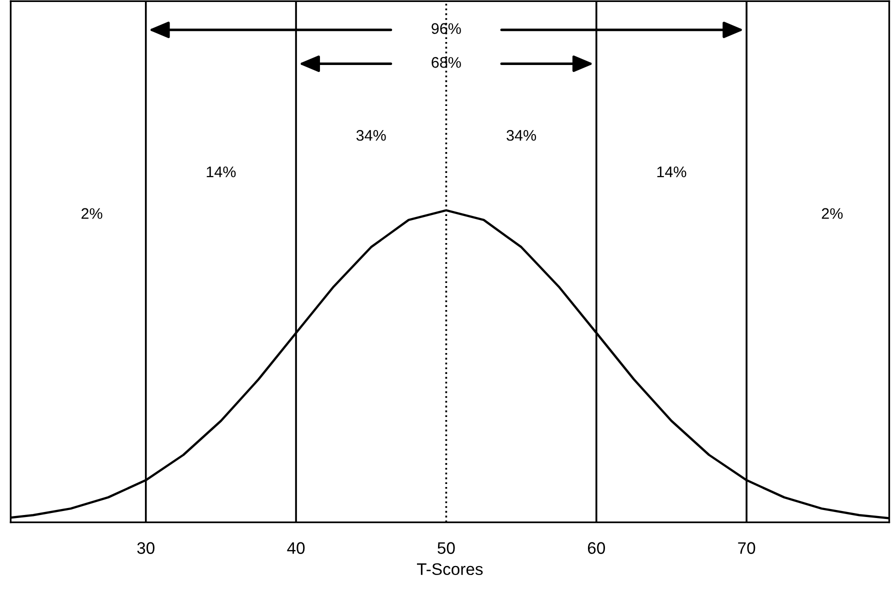 This screenshot has height=613, width=891. What do you see at coordinates (596, 548) in the screenshot?
I see `x-tick-label: 60` at bounding box center [596, 548].